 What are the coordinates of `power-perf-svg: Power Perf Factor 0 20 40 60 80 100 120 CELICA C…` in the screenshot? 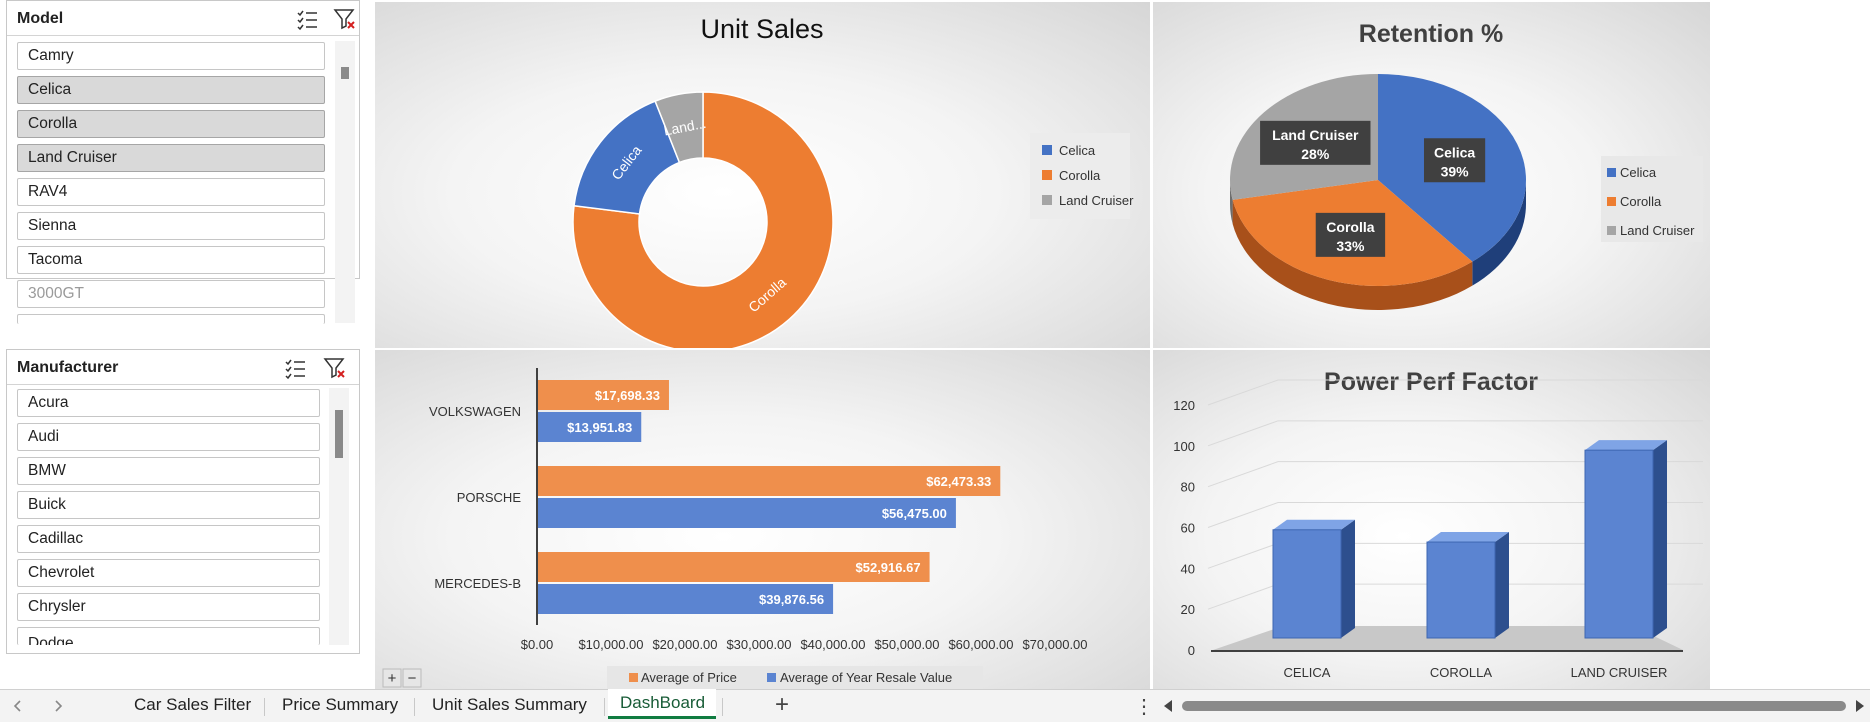 It's located at (1438, 524).